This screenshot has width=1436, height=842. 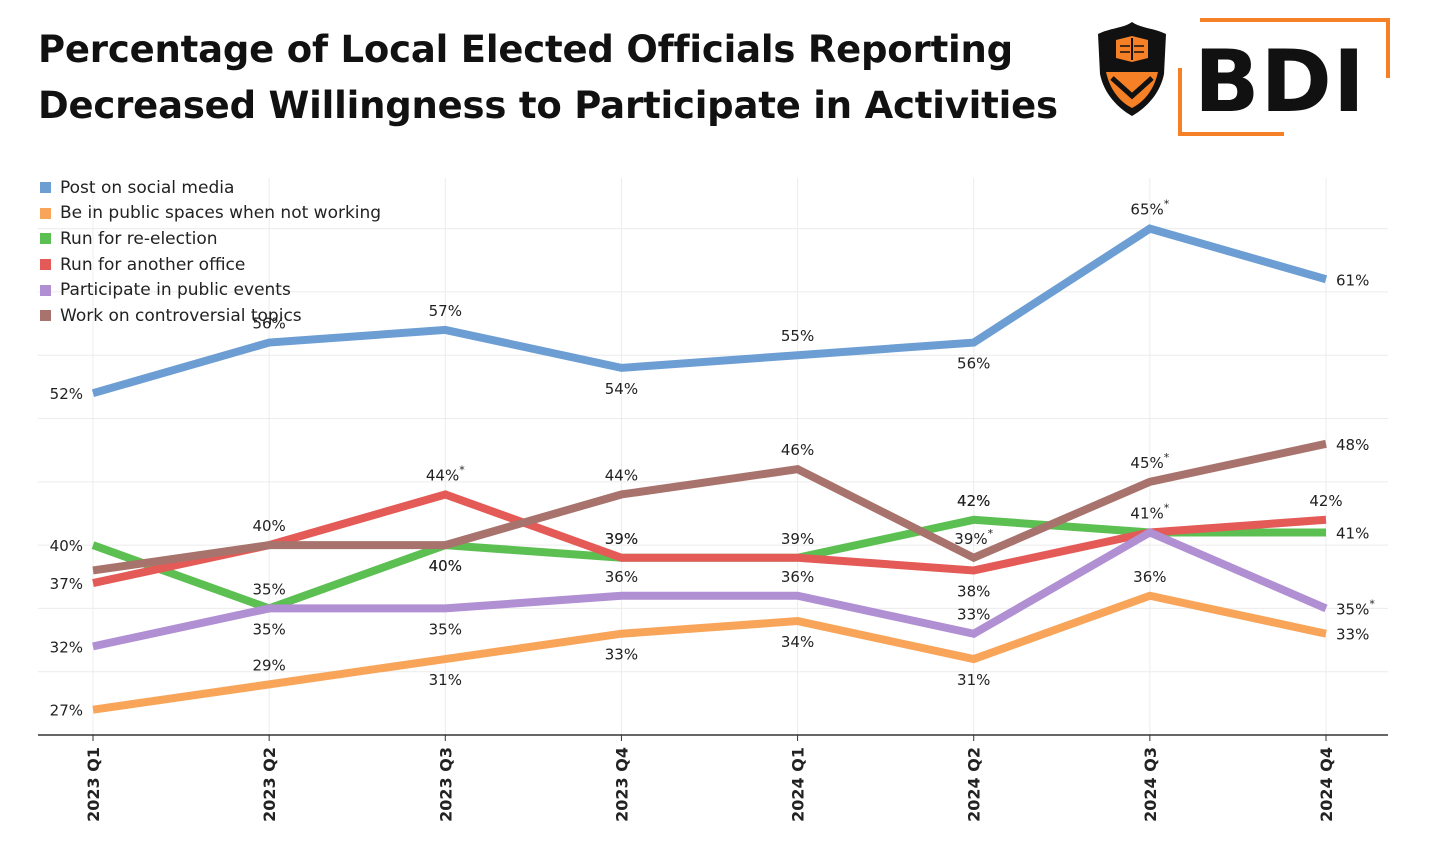 I want to click on legend-item: Work on controversial topics, so click(x=210, y=316).